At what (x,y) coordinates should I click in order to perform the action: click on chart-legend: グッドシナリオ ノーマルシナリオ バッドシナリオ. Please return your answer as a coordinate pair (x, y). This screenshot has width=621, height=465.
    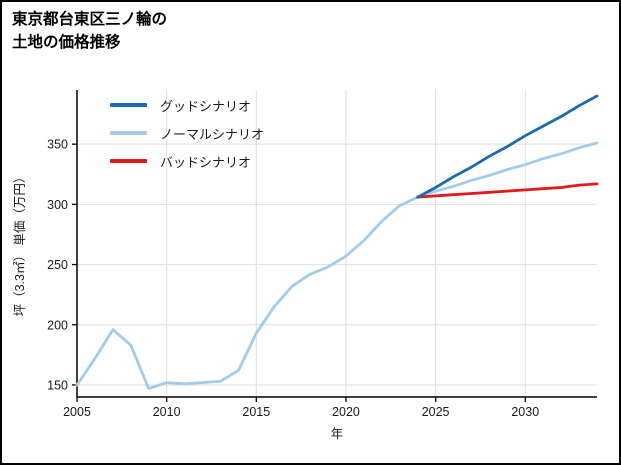
    Looking at the image, I should click on (187, 133).